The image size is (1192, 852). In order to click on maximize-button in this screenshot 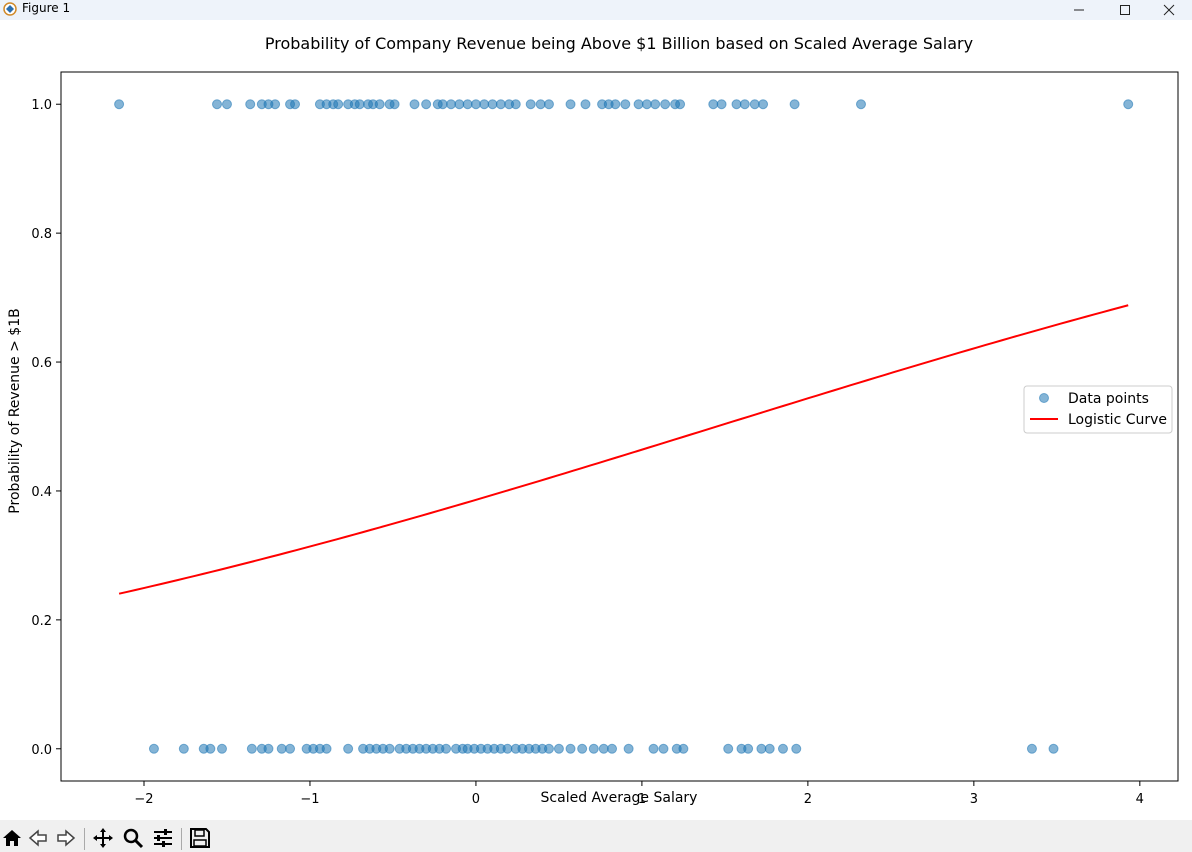, I will do `click(1125, 10)`.